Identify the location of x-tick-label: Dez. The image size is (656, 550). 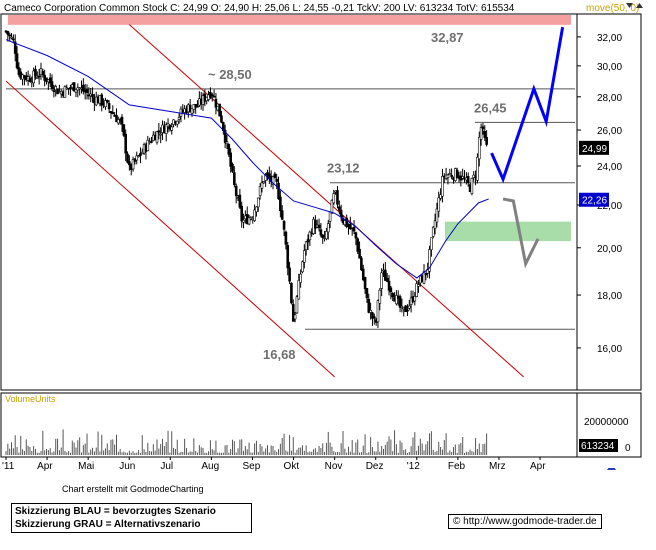
(375, 466).